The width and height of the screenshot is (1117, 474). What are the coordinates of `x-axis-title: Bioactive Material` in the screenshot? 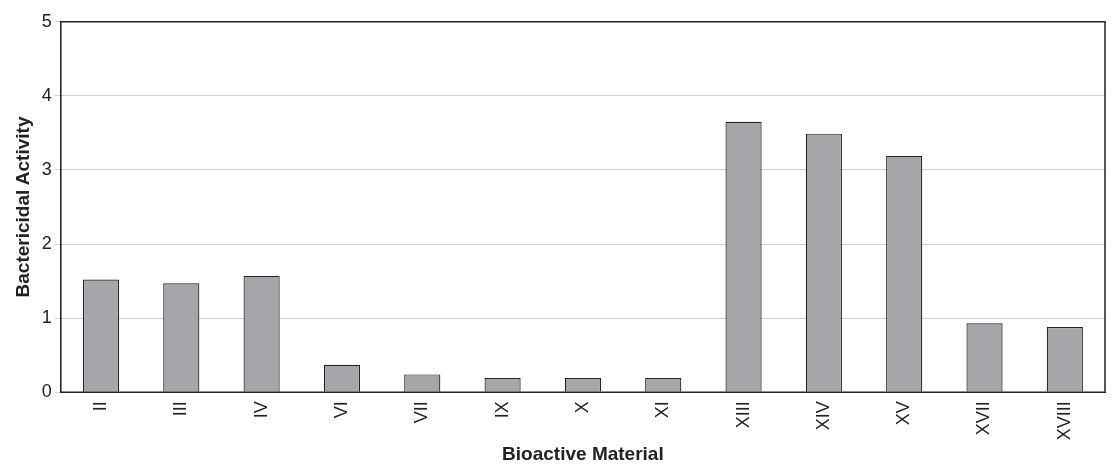 It's located at (583, 453).